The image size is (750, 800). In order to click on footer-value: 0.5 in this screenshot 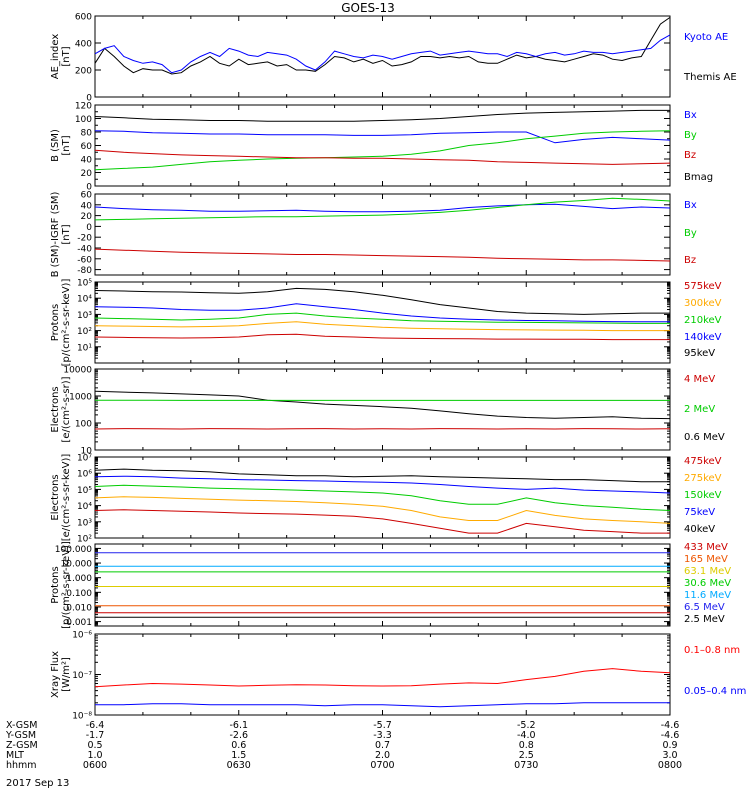, I will do `click(94, 745)`.